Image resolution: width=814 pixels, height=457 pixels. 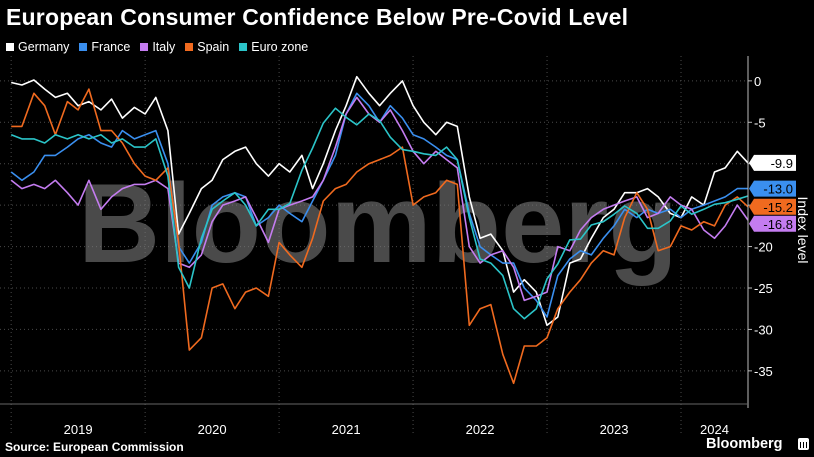 I want to click on legend-swatch-euro-zone, so click(x=243, y=47).